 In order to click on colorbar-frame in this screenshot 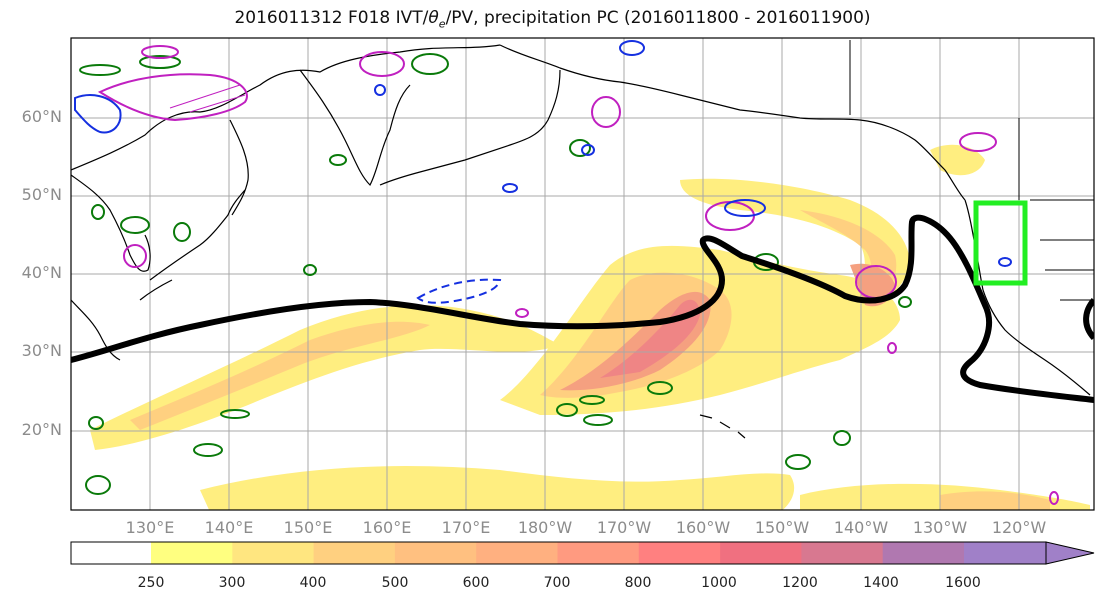, I will do `click(558, 553)`.